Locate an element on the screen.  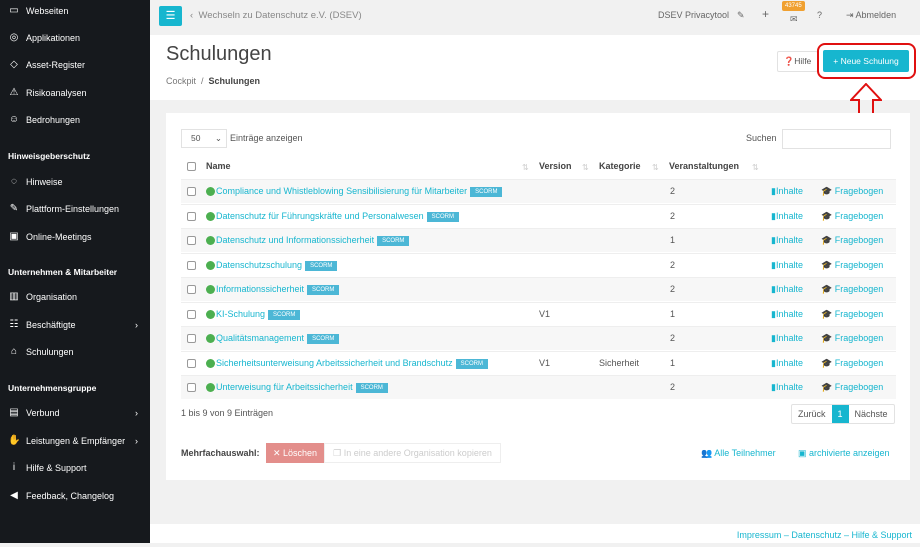
sidebar-item-label: Leistungen & Empfänger is located at coordinates (76, 440).